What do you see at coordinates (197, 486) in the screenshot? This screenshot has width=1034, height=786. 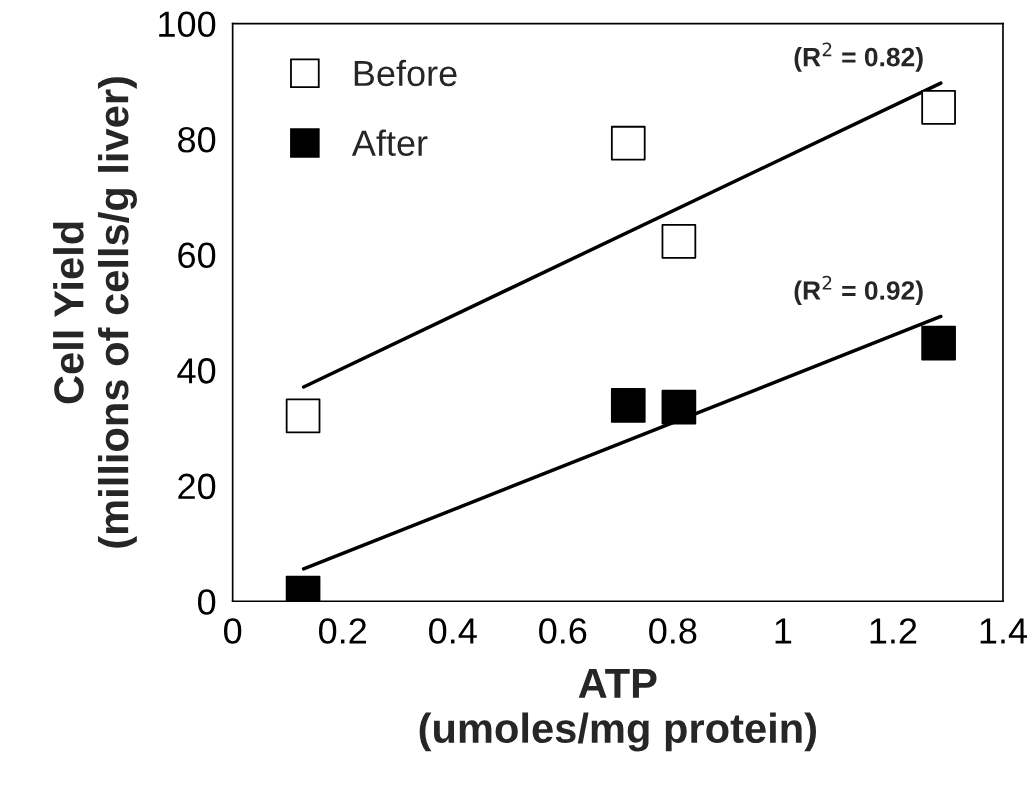 I see `y-tick-label: 20` at bounding box center [197, 486].